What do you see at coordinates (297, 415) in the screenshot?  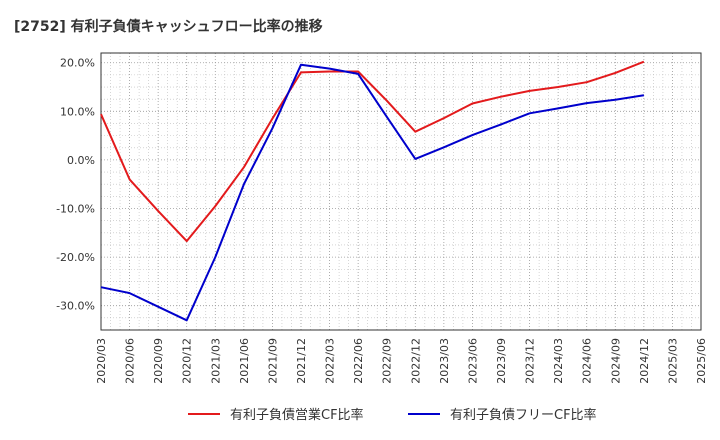 I see `legend-label-1: 有利子負債営業CF比率` at bounding box center [297, 415].